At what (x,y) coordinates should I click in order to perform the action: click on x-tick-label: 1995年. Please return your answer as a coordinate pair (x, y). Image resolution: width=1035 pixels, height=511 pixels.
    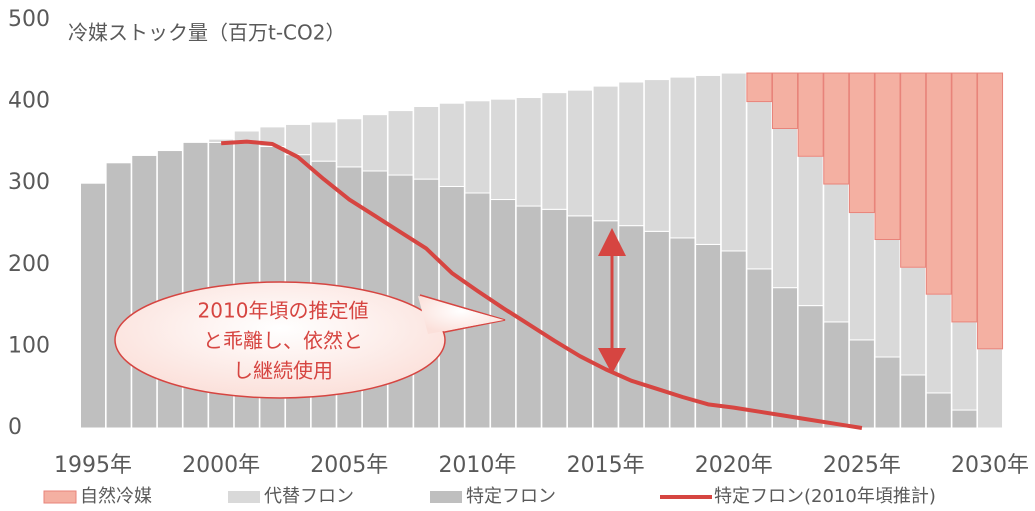
    Looking at the image, I should click on (93, 465).